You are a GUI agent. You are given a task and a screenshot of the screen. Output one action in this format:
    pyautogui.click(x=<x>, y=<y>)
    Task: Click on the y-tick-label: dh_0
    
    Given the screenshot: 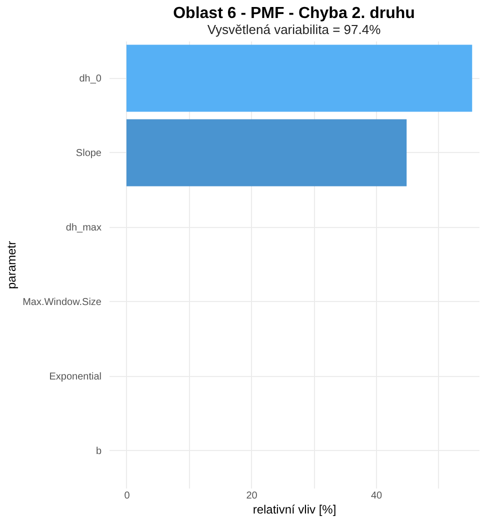 What is the action you would take?
    pyautogui.click(x=90, y=78)
    